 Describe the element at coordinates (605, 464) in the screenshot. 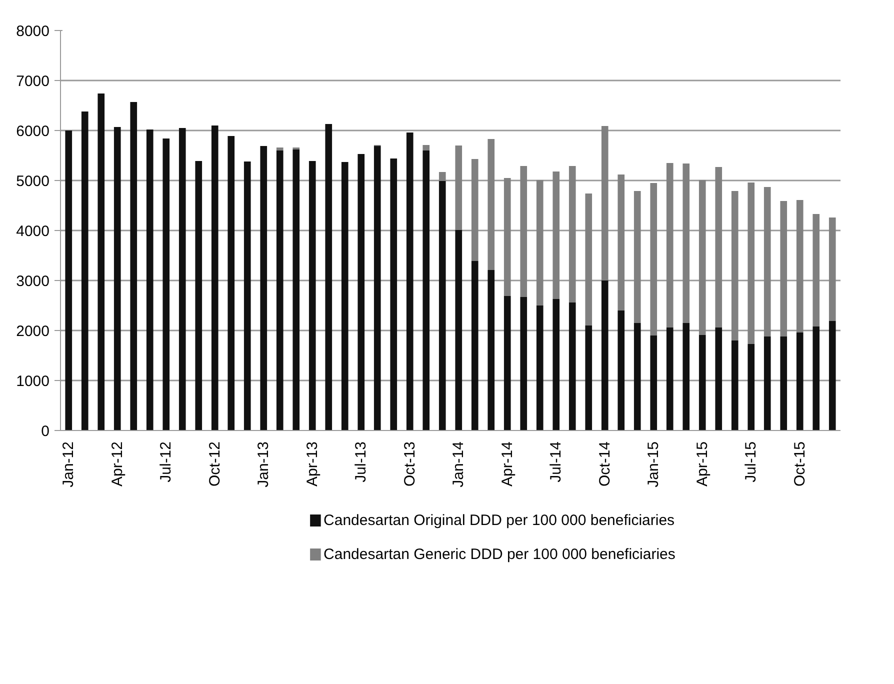

I see `x-tick-label: Oct-14` at that location.